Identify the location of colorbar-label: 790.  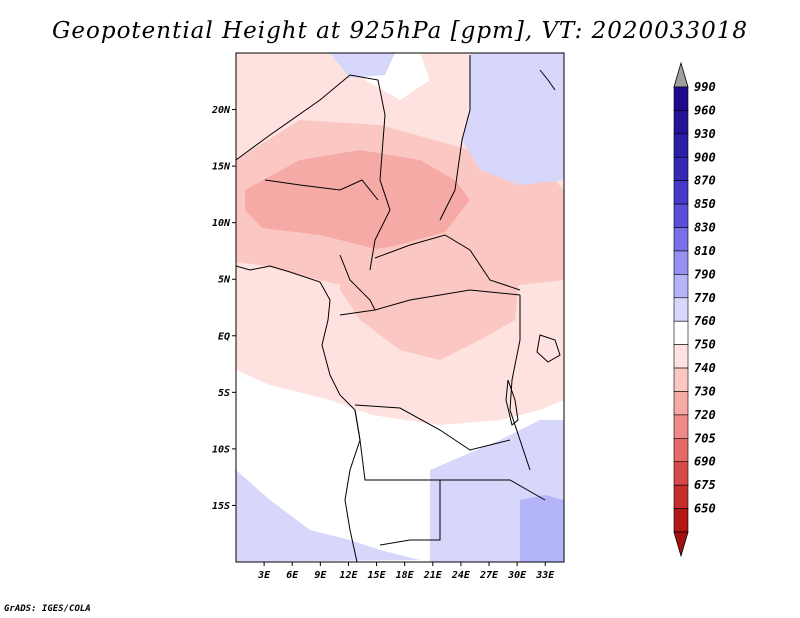
(705, 274).